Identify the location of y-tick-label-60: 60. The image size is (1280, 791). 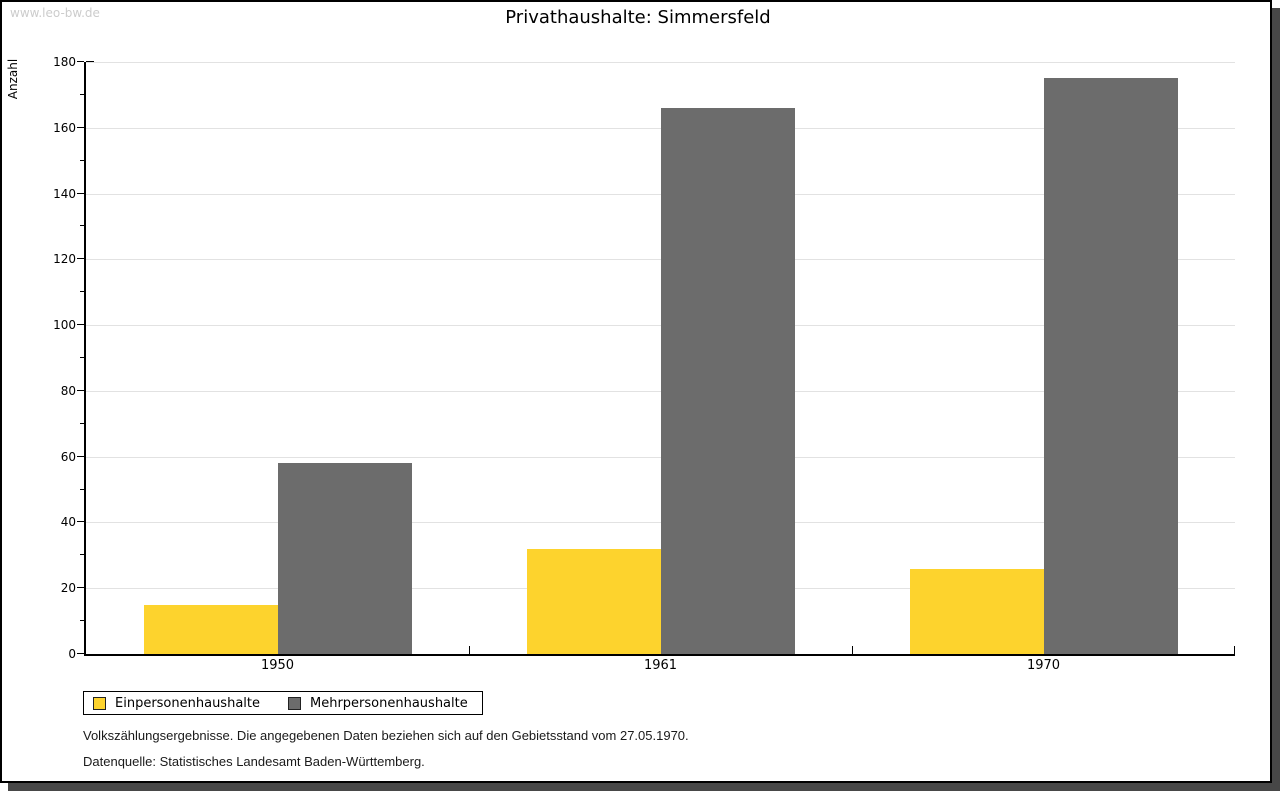
(68, 456).